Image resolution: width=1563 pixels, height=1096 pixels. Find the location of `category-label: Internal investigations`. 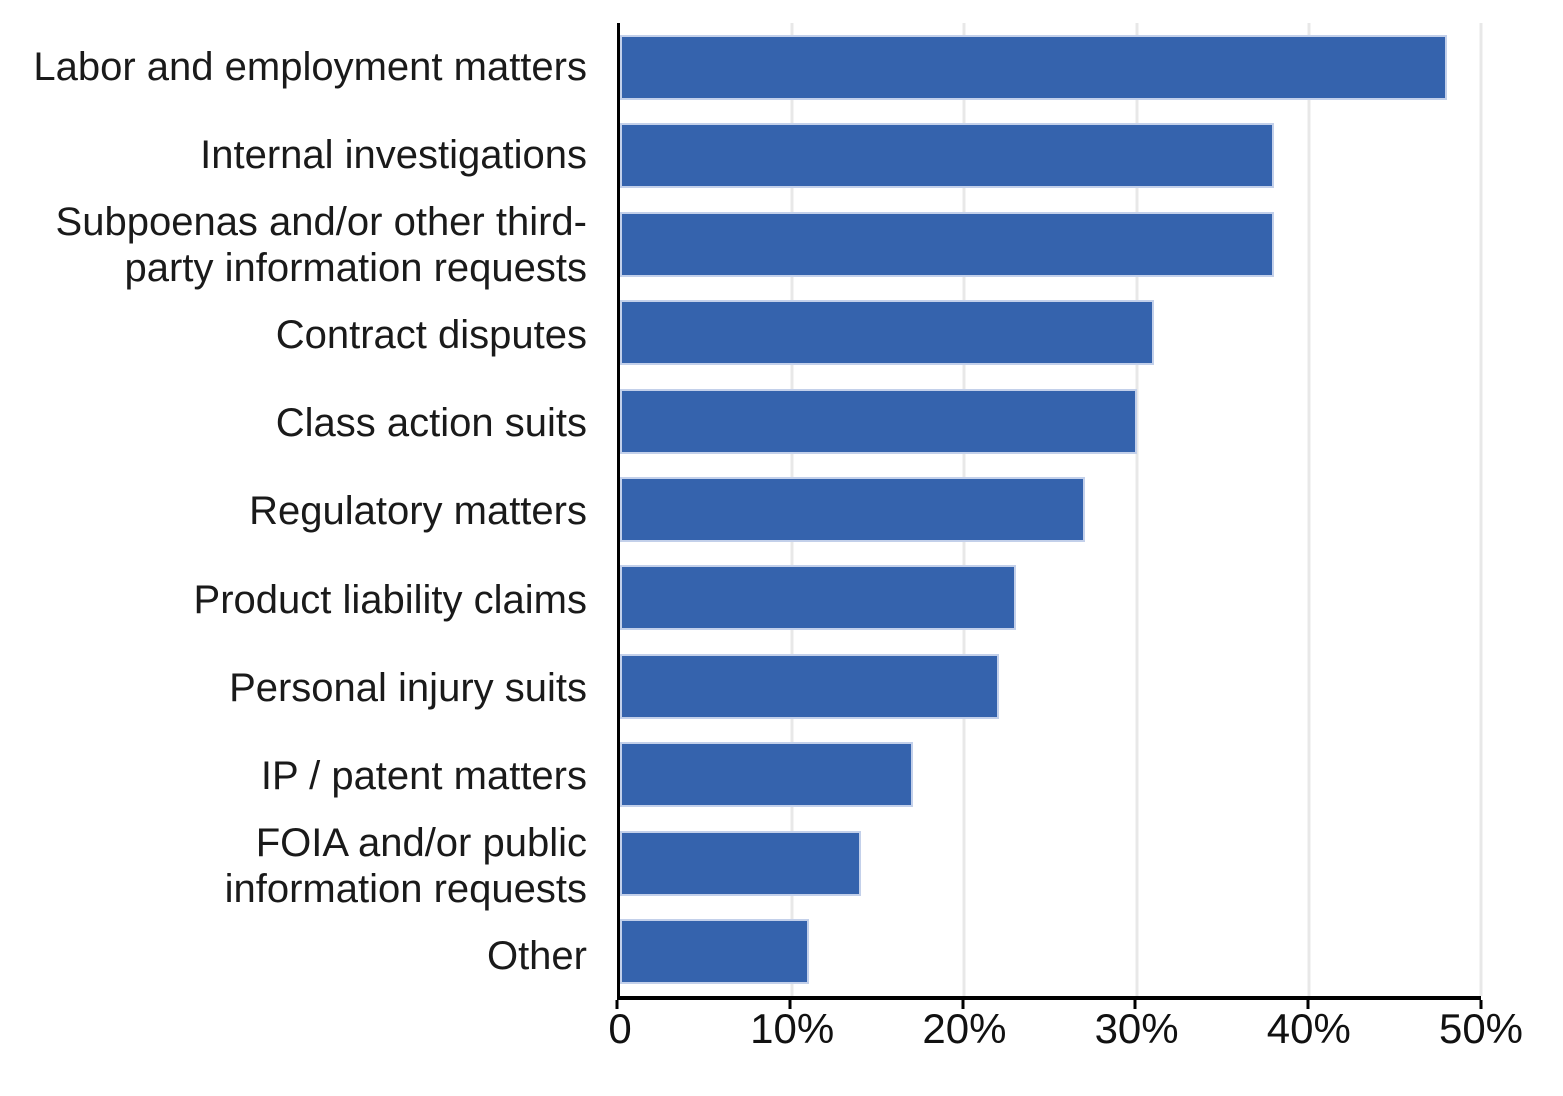

category-label: Internal investigations is located at coordinates (393, 155).